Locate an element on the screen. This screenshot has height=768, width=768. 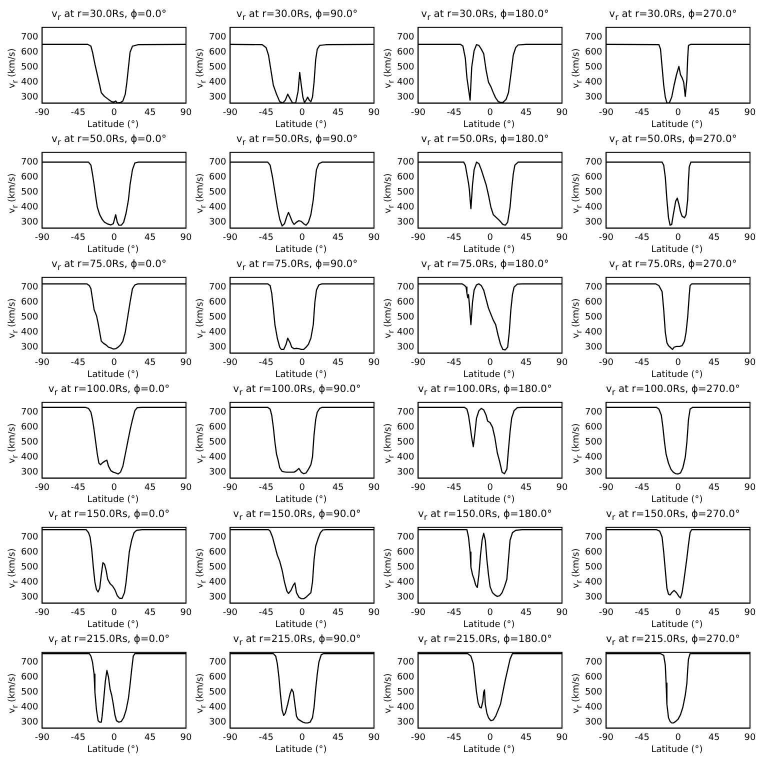
chart-title: v$_{r}$ at r=30.0Rs, ϕ=180.0° is located at coordinates (485, 16).